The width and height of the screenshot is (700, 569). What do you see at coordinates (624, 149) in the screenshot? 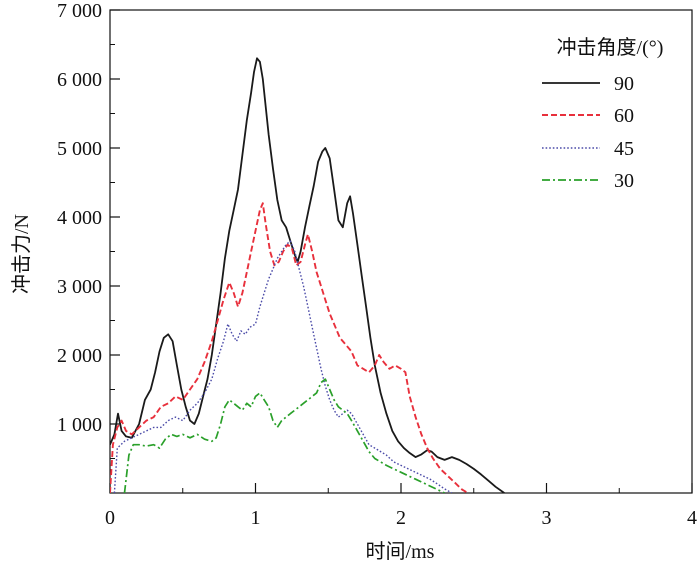
I see `legend-label-45: 45` at bounding box center [624, 149].